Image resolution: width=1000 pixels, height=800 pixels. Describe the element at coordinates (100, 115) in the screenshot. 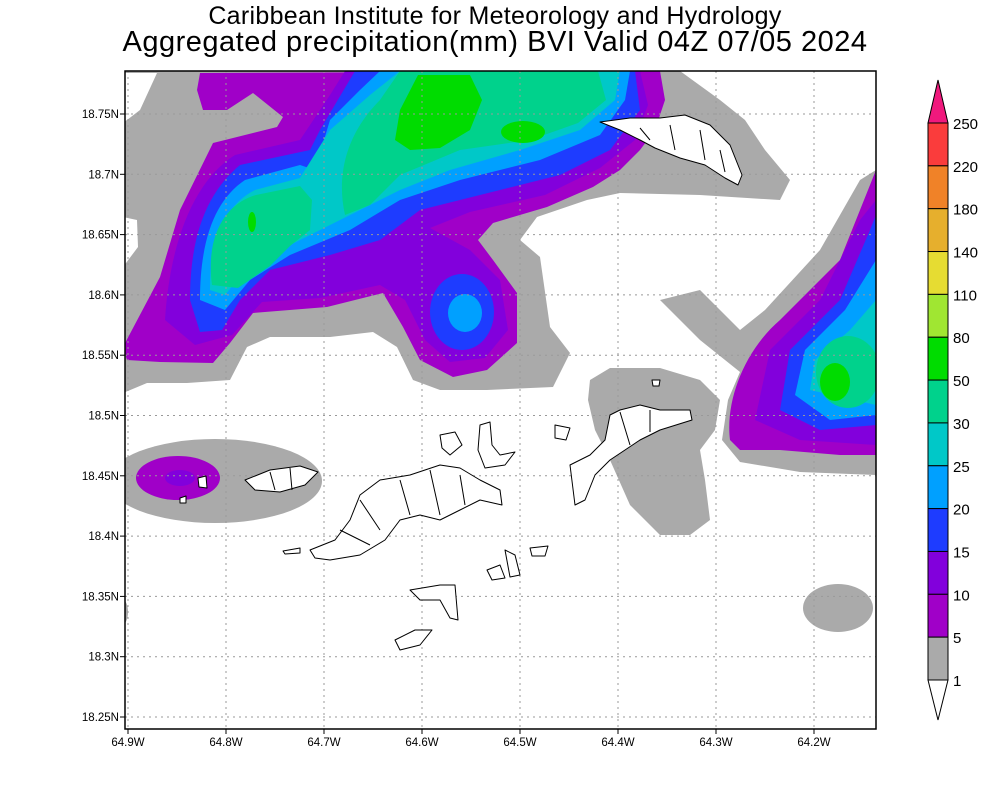

I see `lat-tick-label: 18.75N` at that location.